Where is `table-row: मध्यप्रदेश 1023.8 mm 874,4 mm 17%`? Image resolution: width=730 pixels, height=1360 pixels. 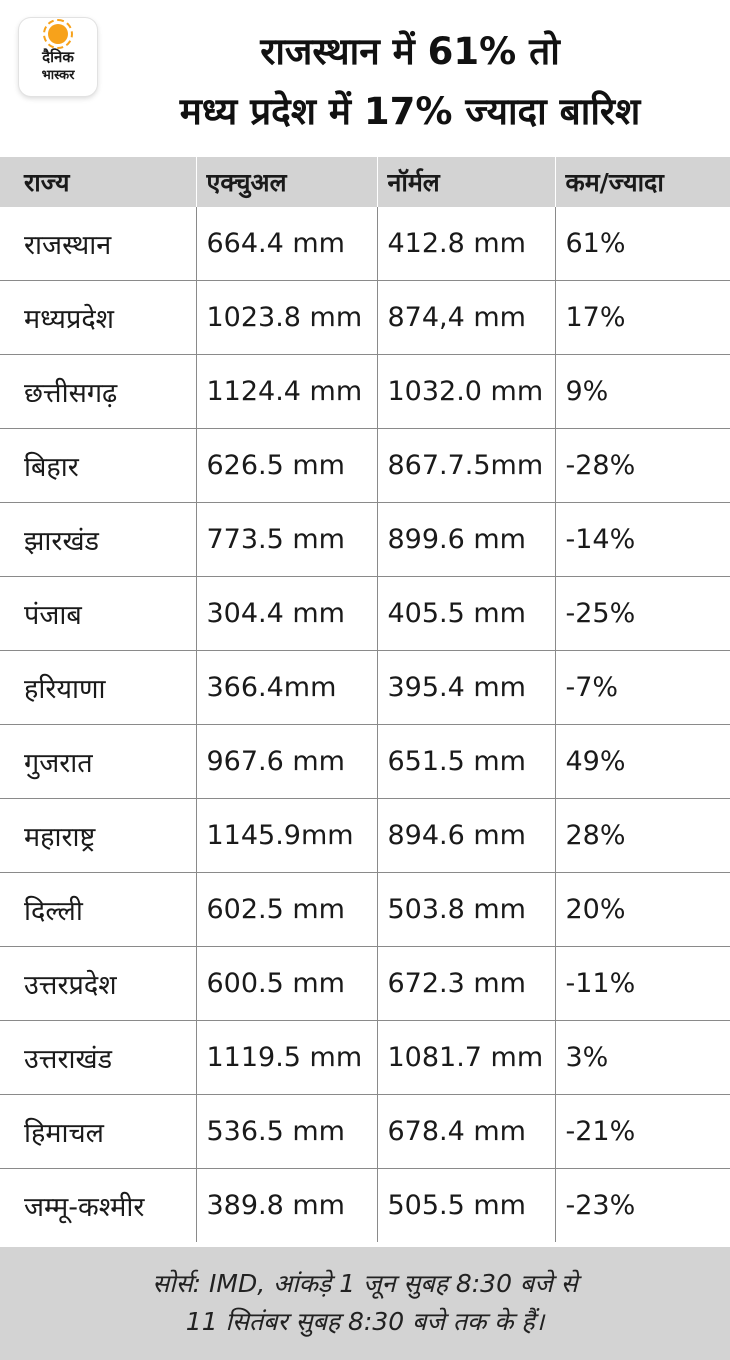
table-row: मध्यप्रदेश 1023.8 mm 874,4 mm 17% is located at coordinates (365, 317).